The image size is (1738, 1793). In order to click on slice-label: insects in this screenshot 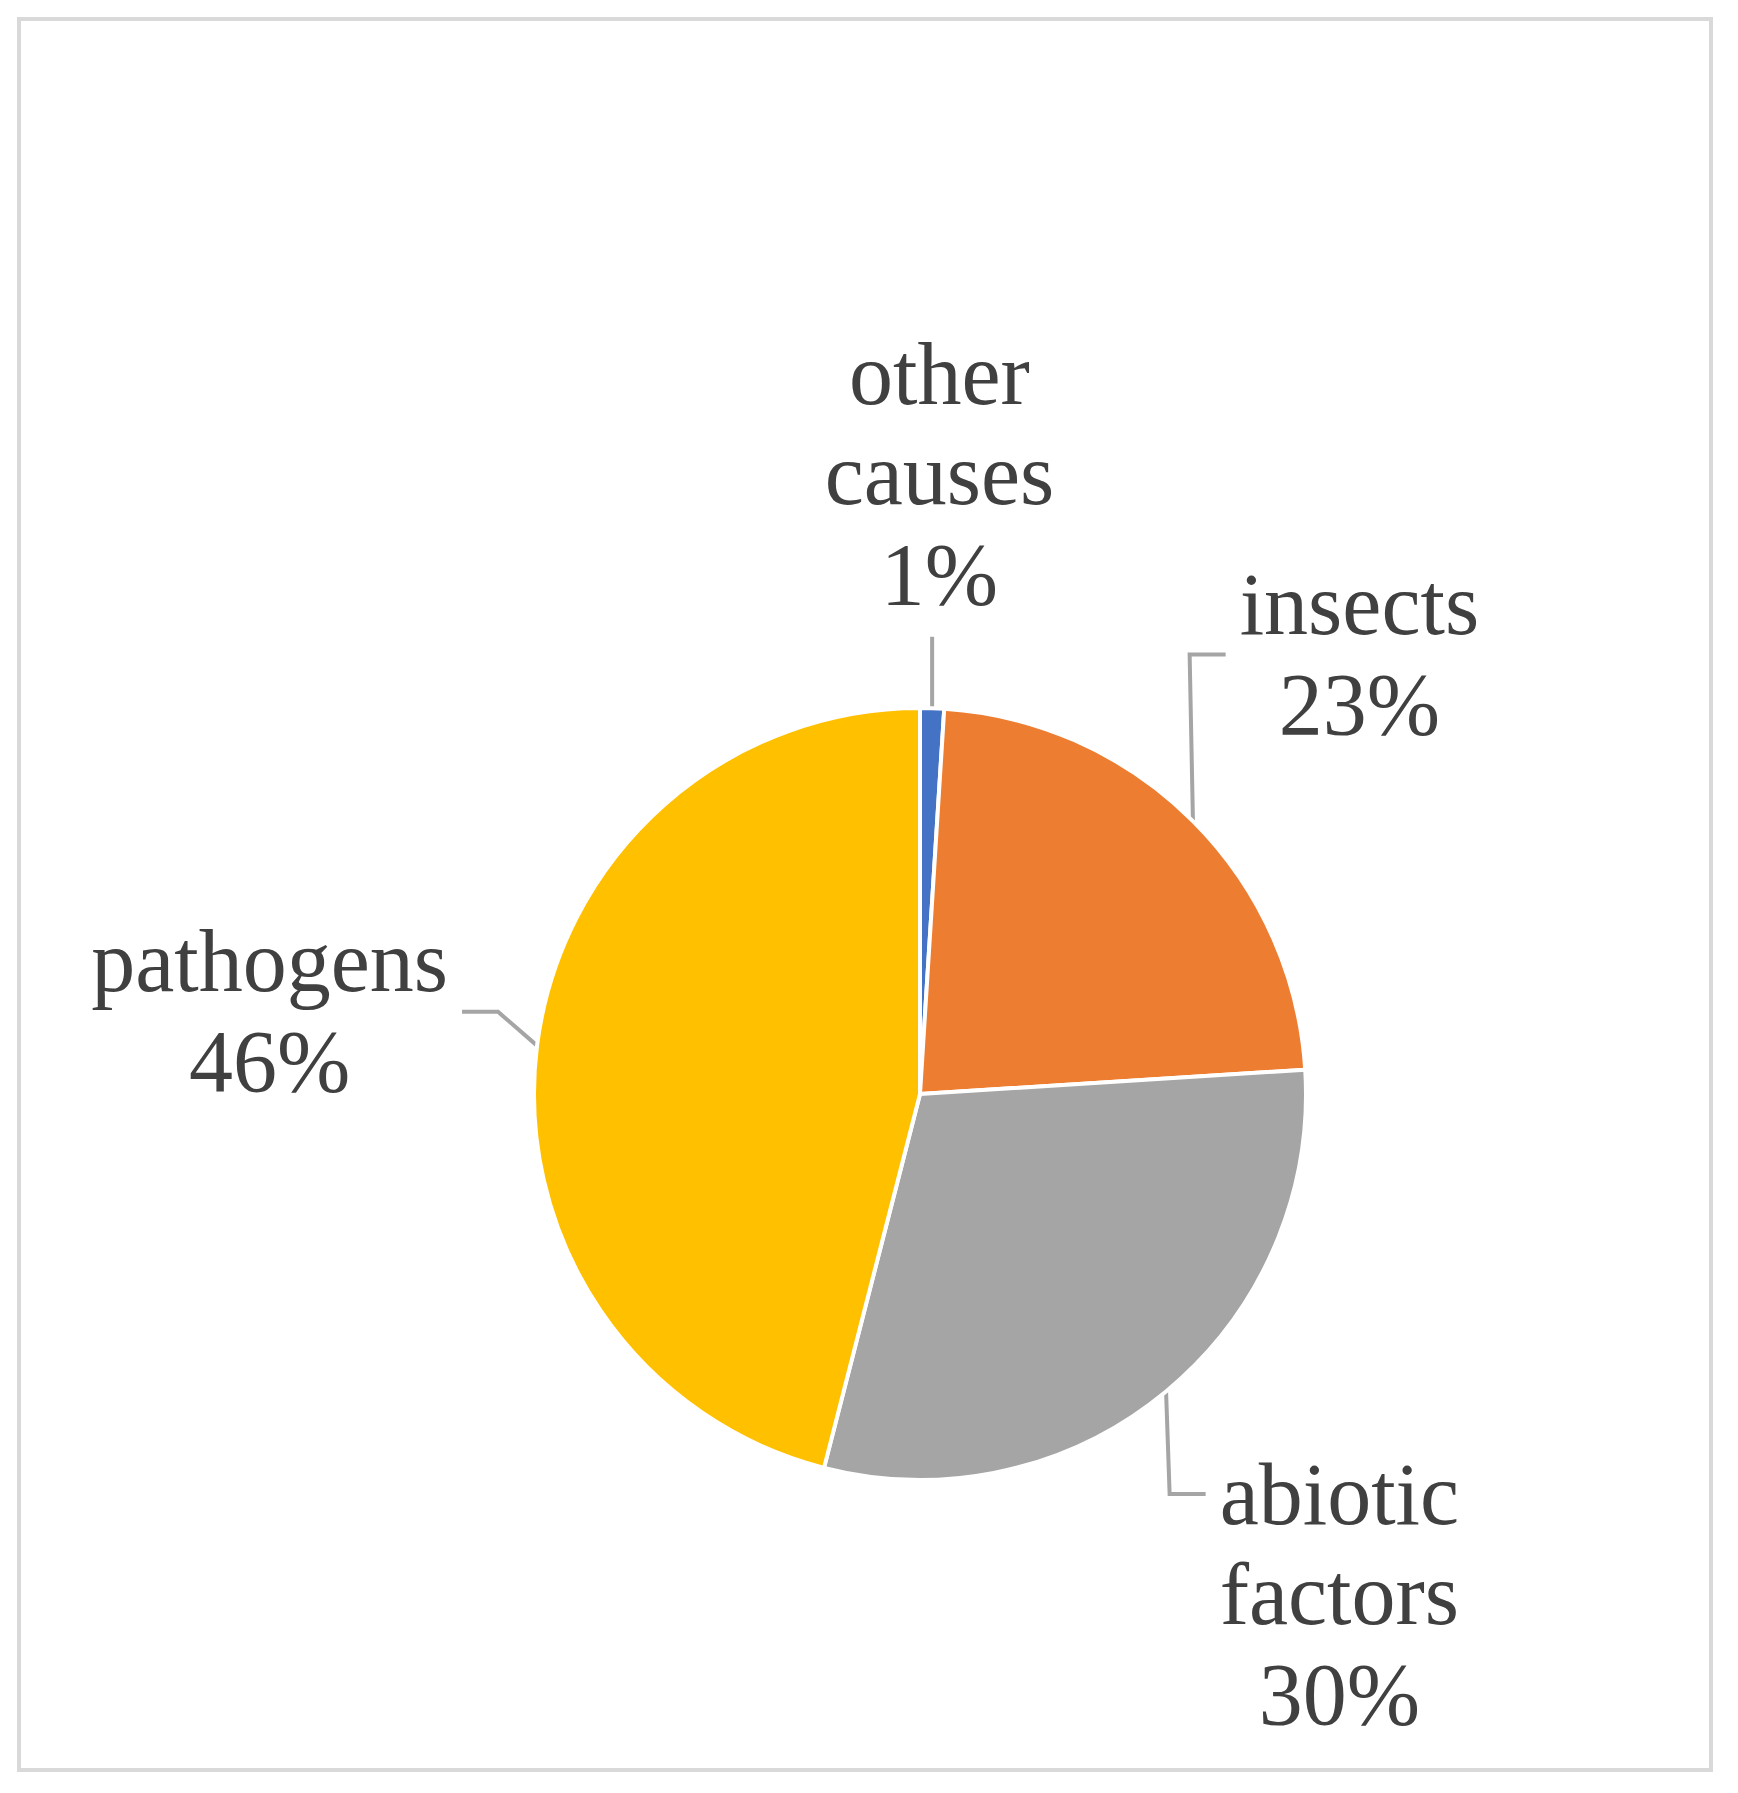, I will do `click(1359, 605)`.